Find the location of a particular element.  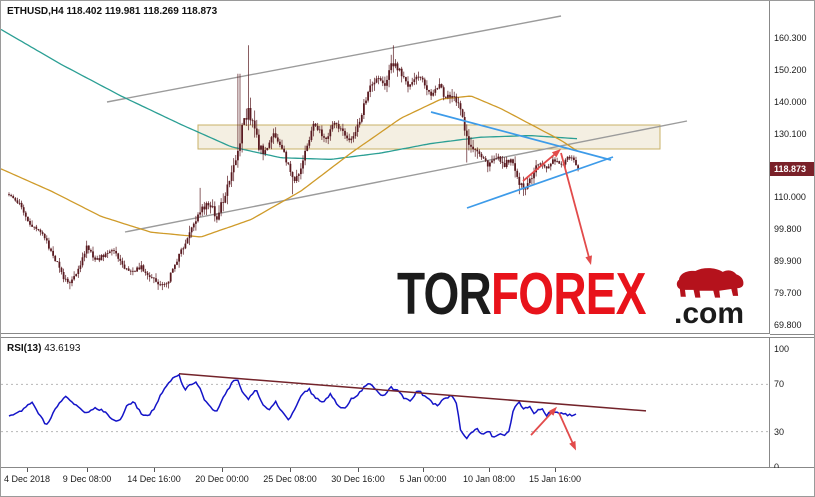

current-price-value: 118.873 is located at coordinates (790, 169).